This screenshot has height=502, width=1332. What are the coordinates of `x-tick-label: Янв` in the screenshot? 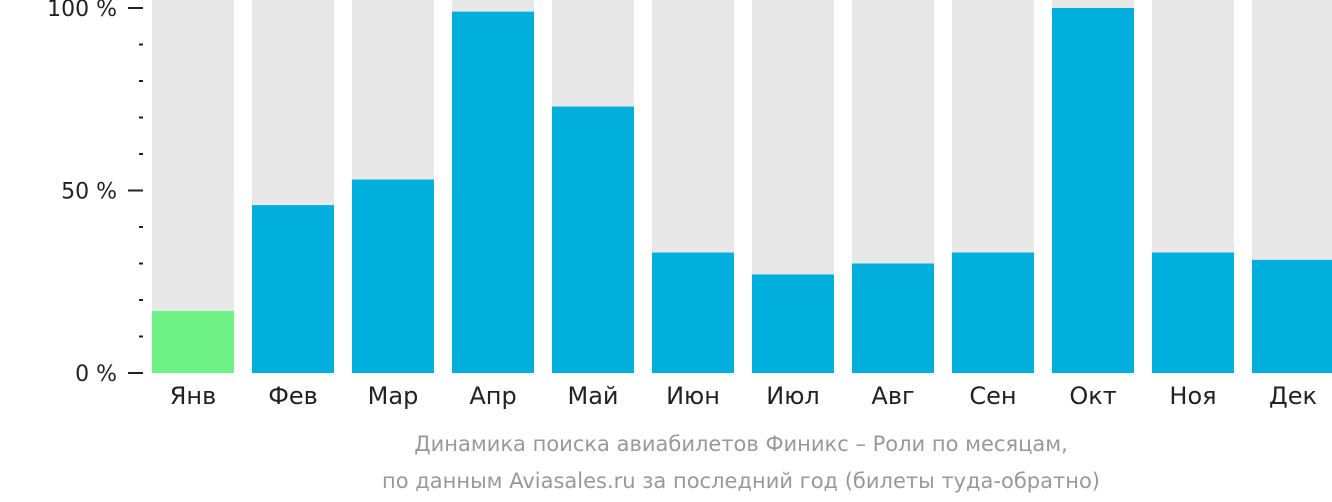 It's located at (193, 396).